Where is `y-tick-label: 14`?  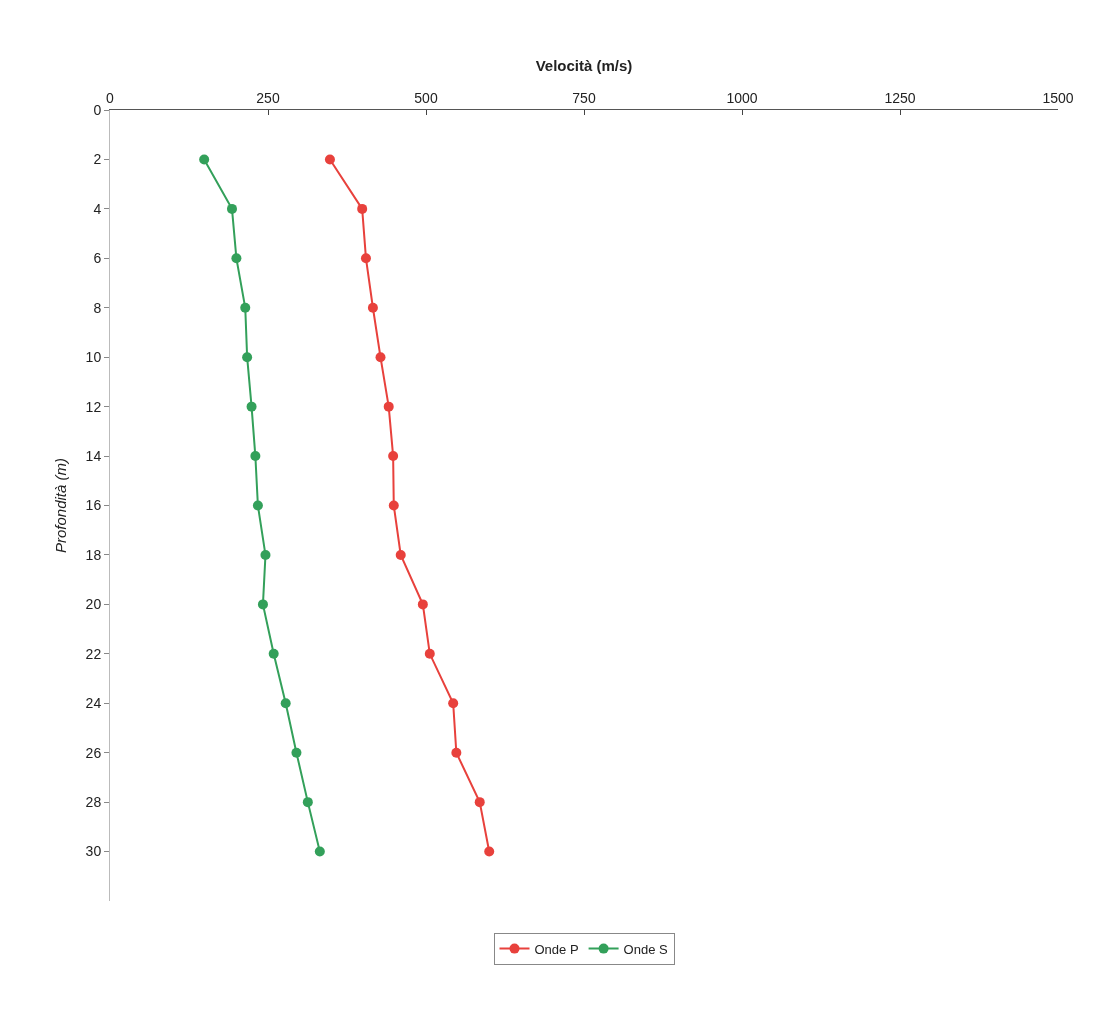 y-tick-label: 14 is located at coordinates (93, 455).